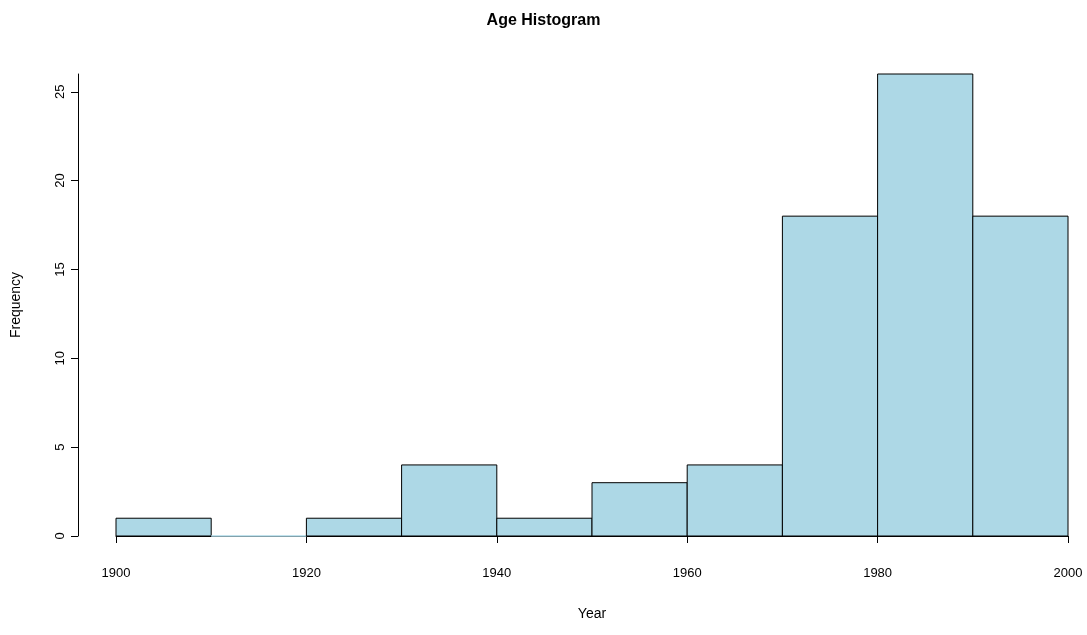 Image resolution: width=1087 pixels, height=635 pixels. Describe the element at coordinates (59, 447) in the screenshot. I see `y-tick-label: 5` at that location.